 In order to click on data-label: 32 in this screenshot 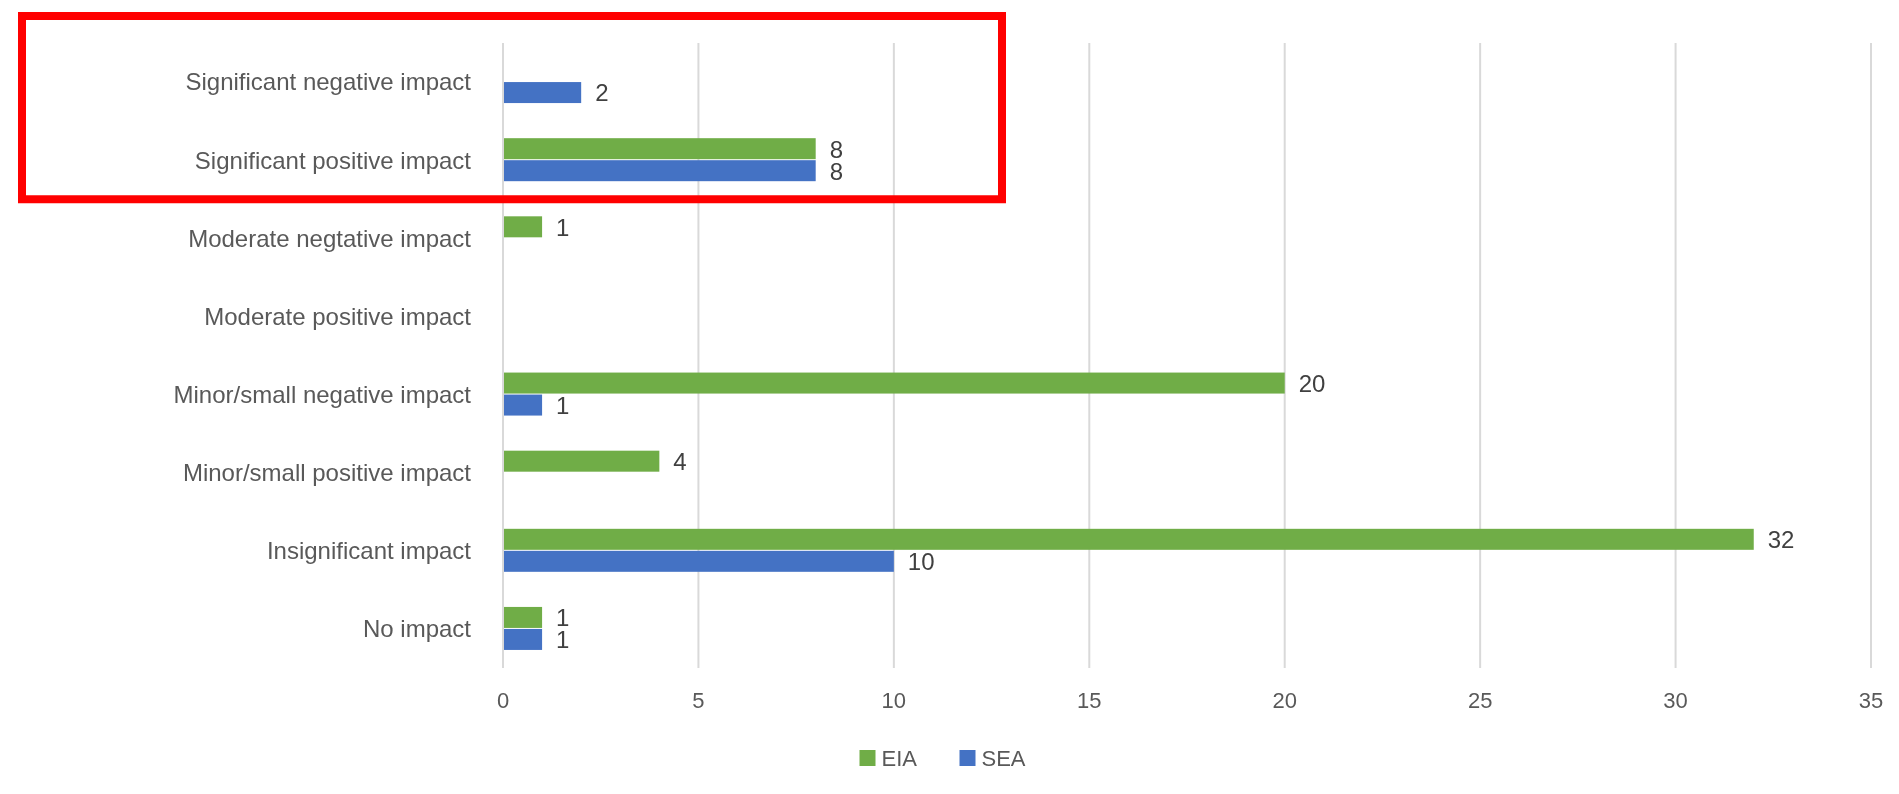, I will do `click(1781, 540)`.